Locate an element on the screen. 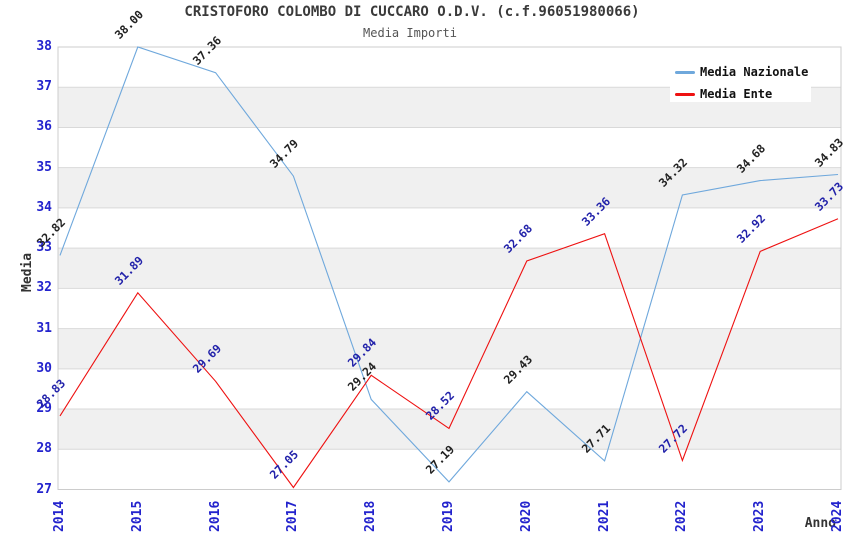 The width and height of the screenshot is (850, 550). y-tick-label: 28 is located at coordinates (44, 449).